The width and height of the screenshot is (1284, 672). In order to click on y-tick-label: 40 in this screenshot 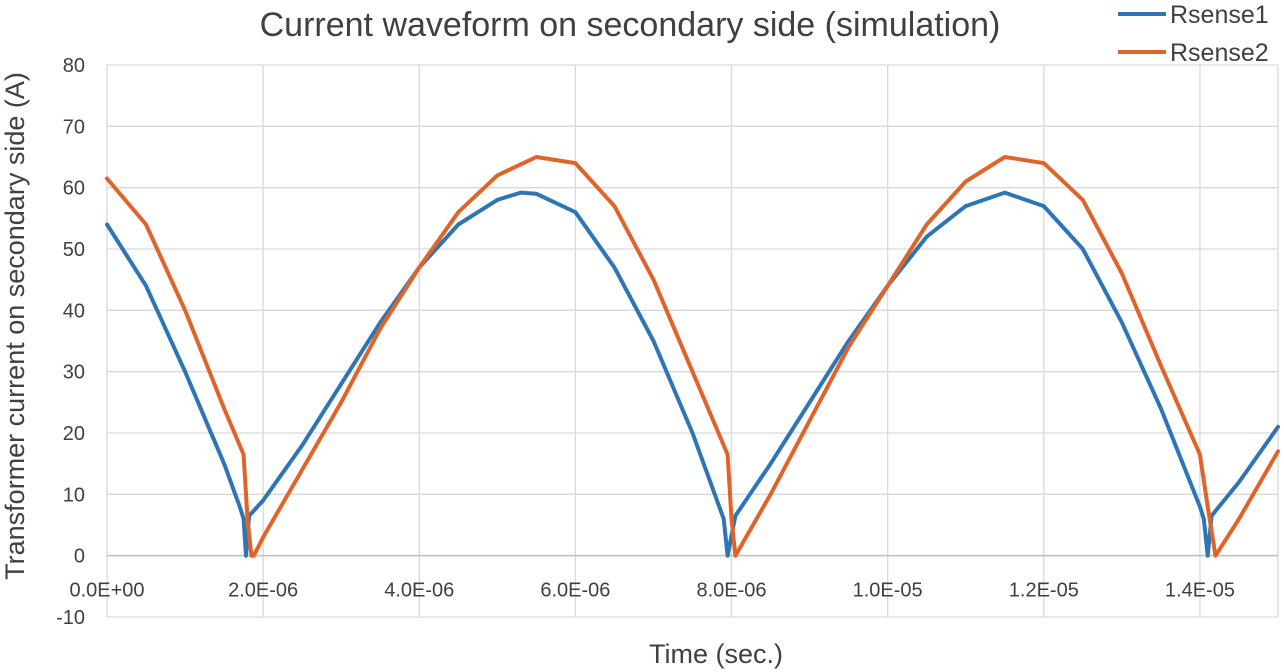, I will do `click(74, 311)`.